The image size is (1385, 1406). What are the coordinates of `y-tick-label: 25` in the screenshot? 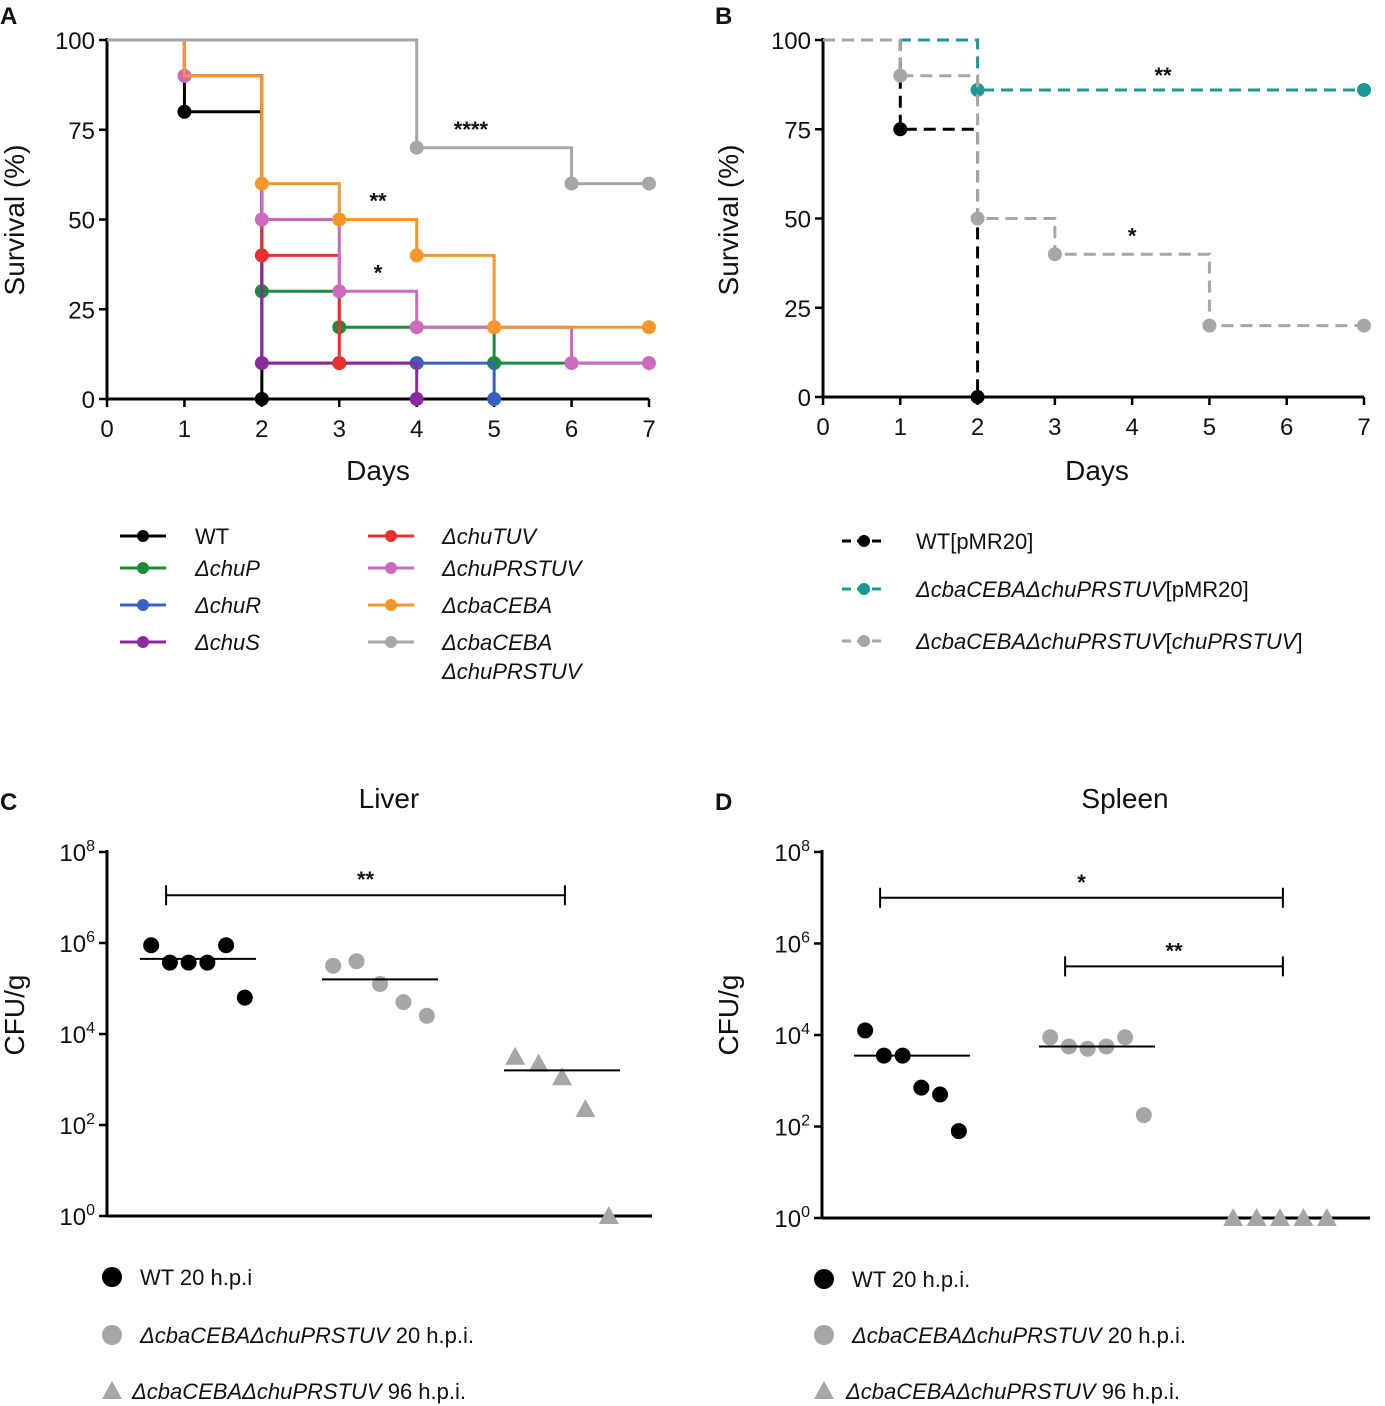 It's located at (797, 309).